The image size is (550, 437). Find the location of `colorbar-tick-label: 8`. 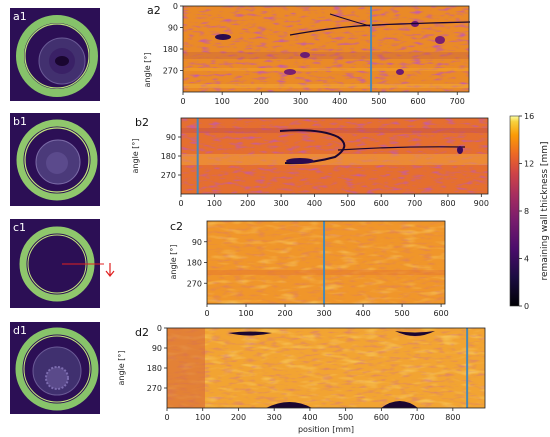

colorbar-tick-label: 8 is located at coordinates (526, 211).